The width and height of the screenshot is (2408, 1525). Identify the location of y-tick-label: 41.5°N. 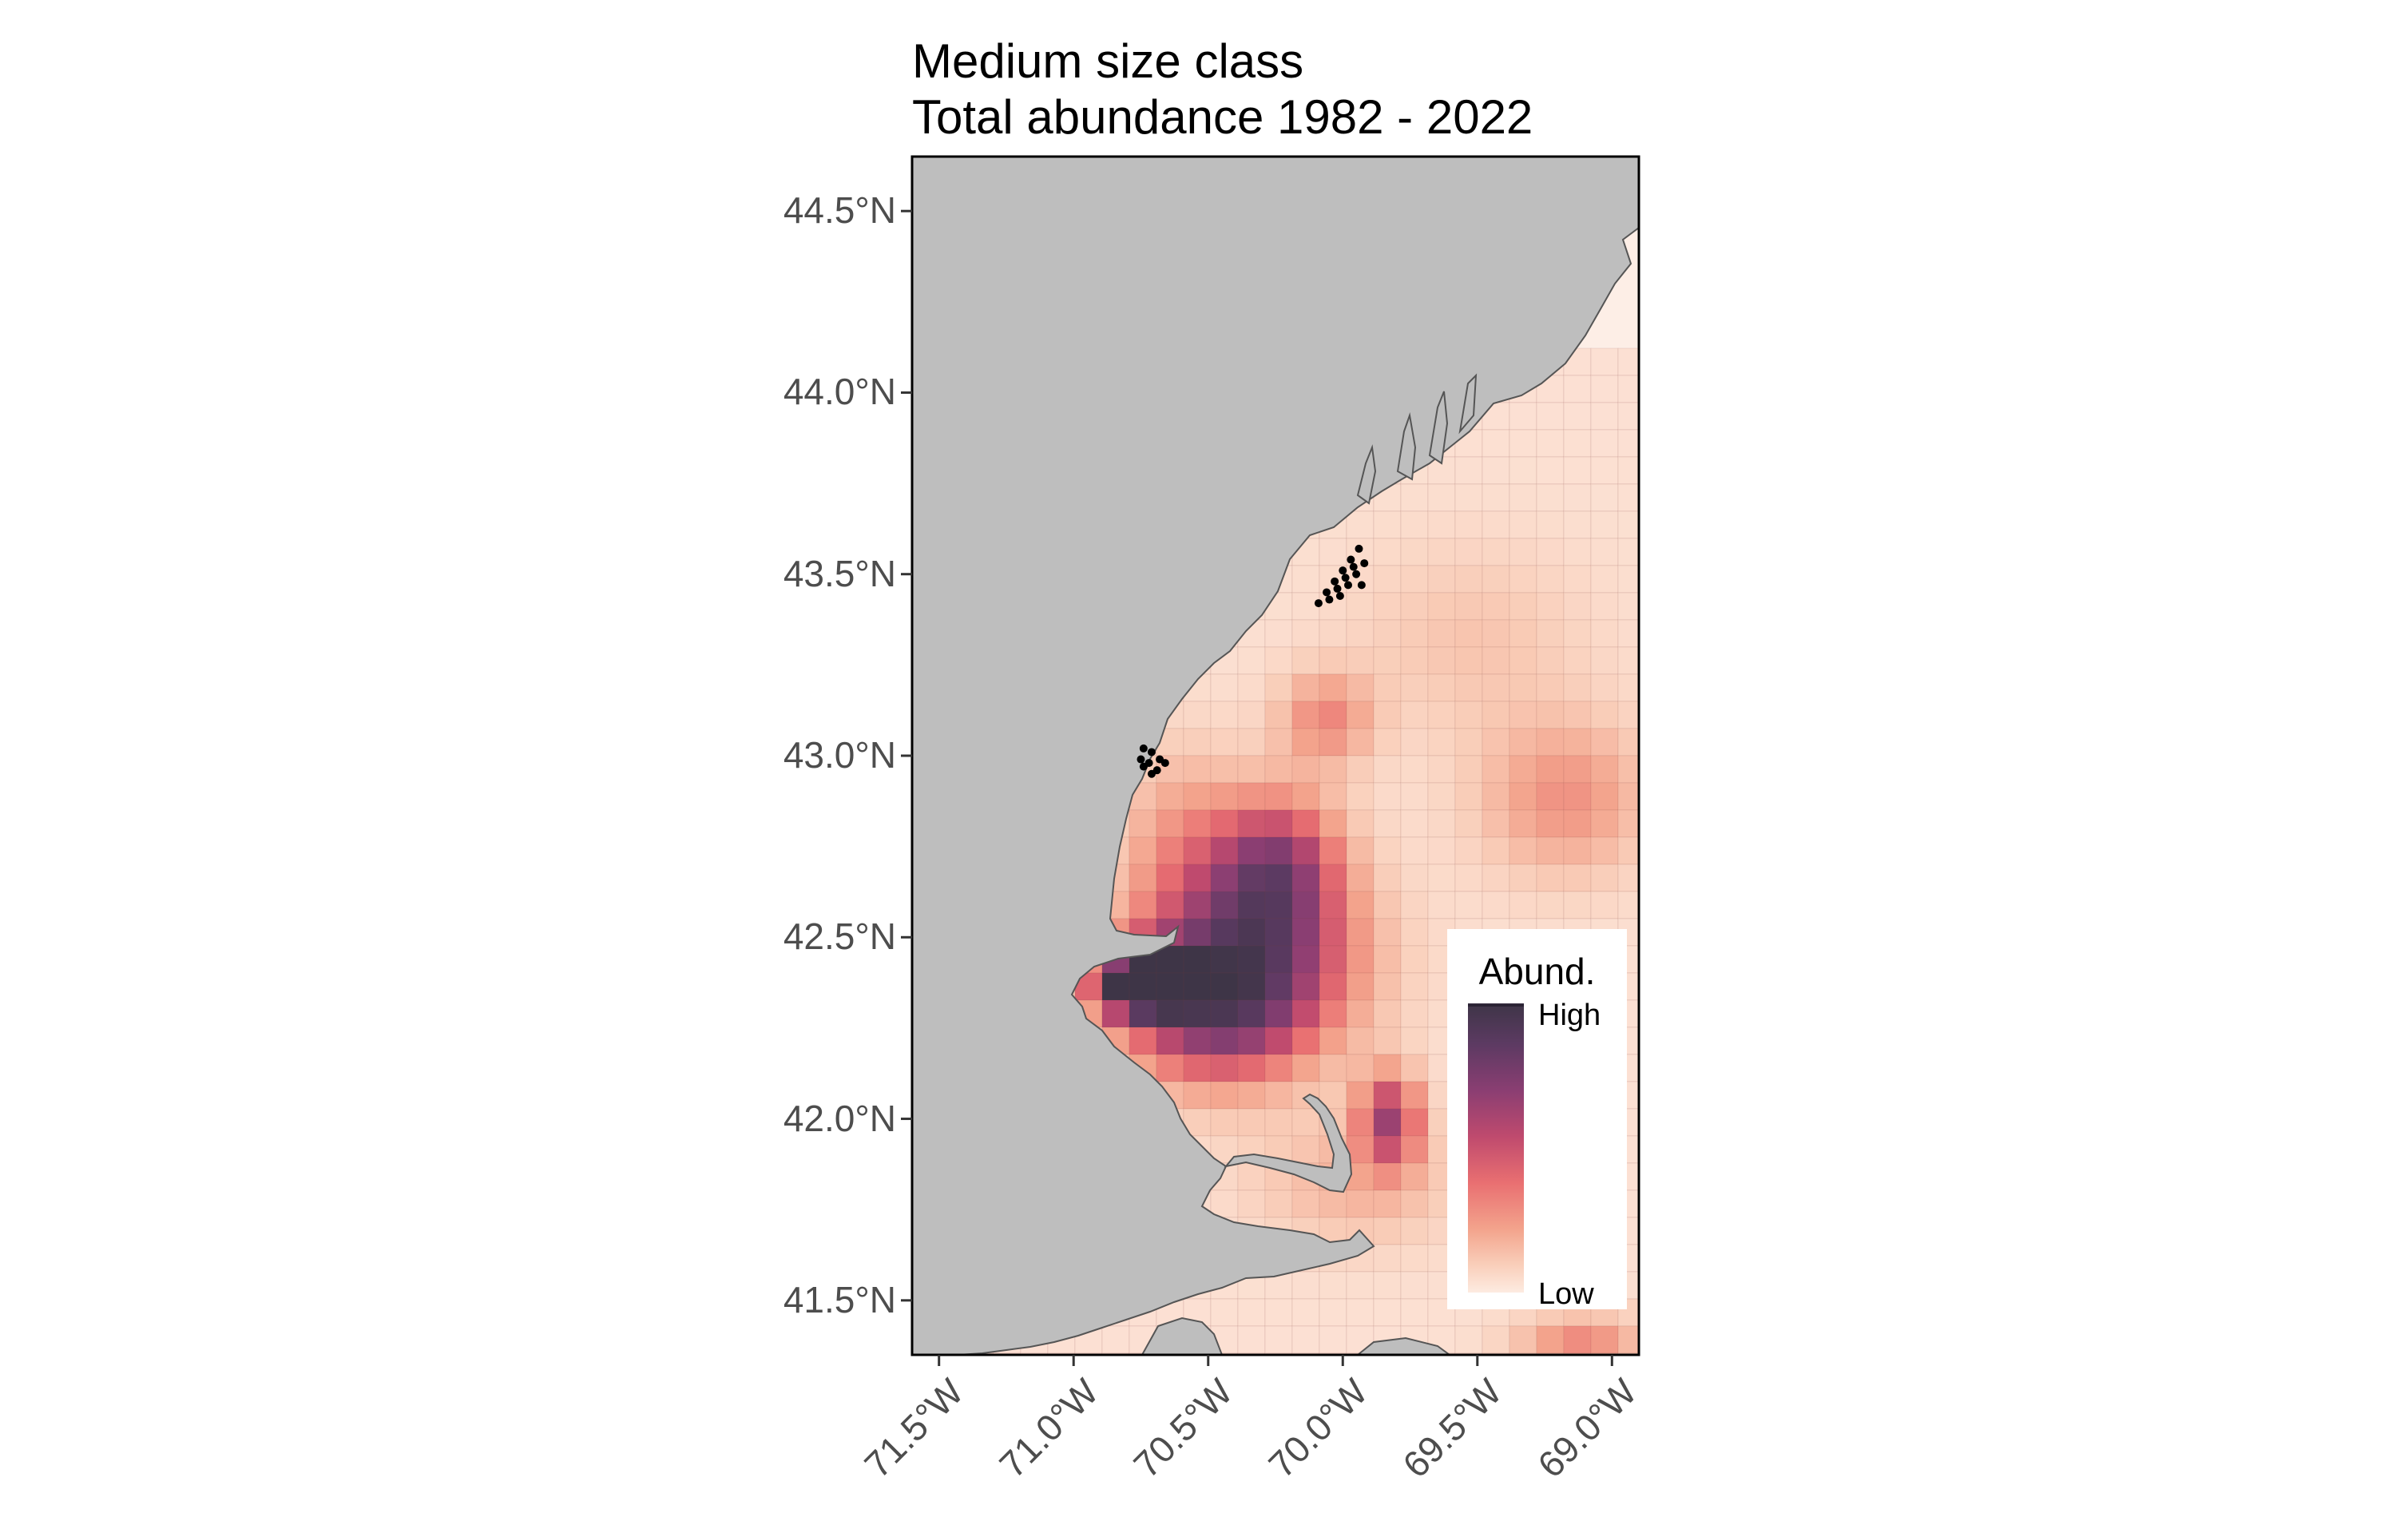
(839, 1299).